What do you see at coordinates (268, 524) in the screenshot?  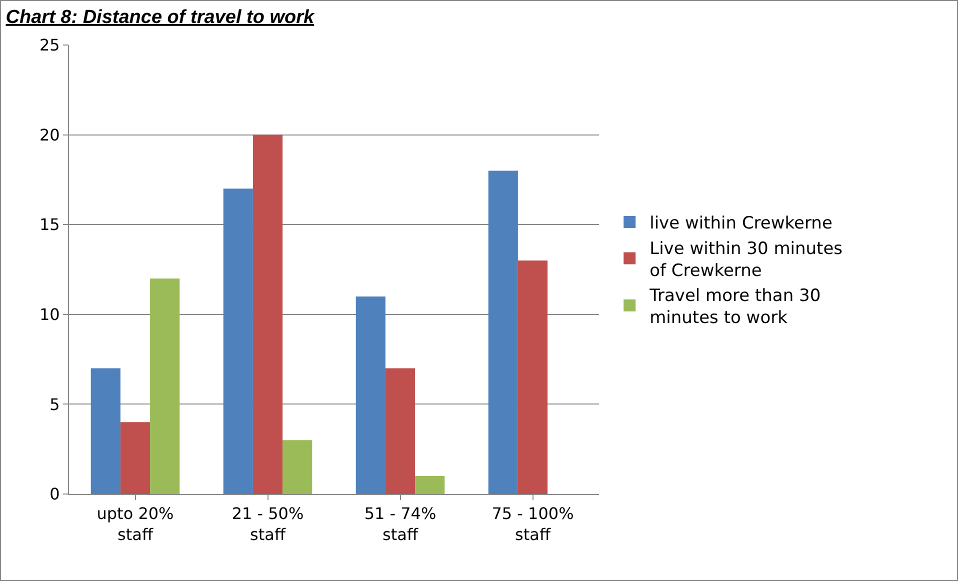 I see `x-tick-label: 21 - 50% staff` at bounding box center [268, 524].